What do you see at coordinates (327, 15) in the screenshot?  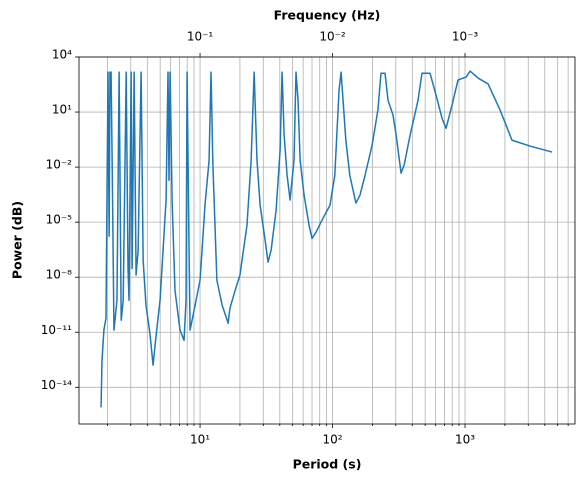 I see `top-axis-title: Frequency (Hz)` at bounding box center [327, 15].